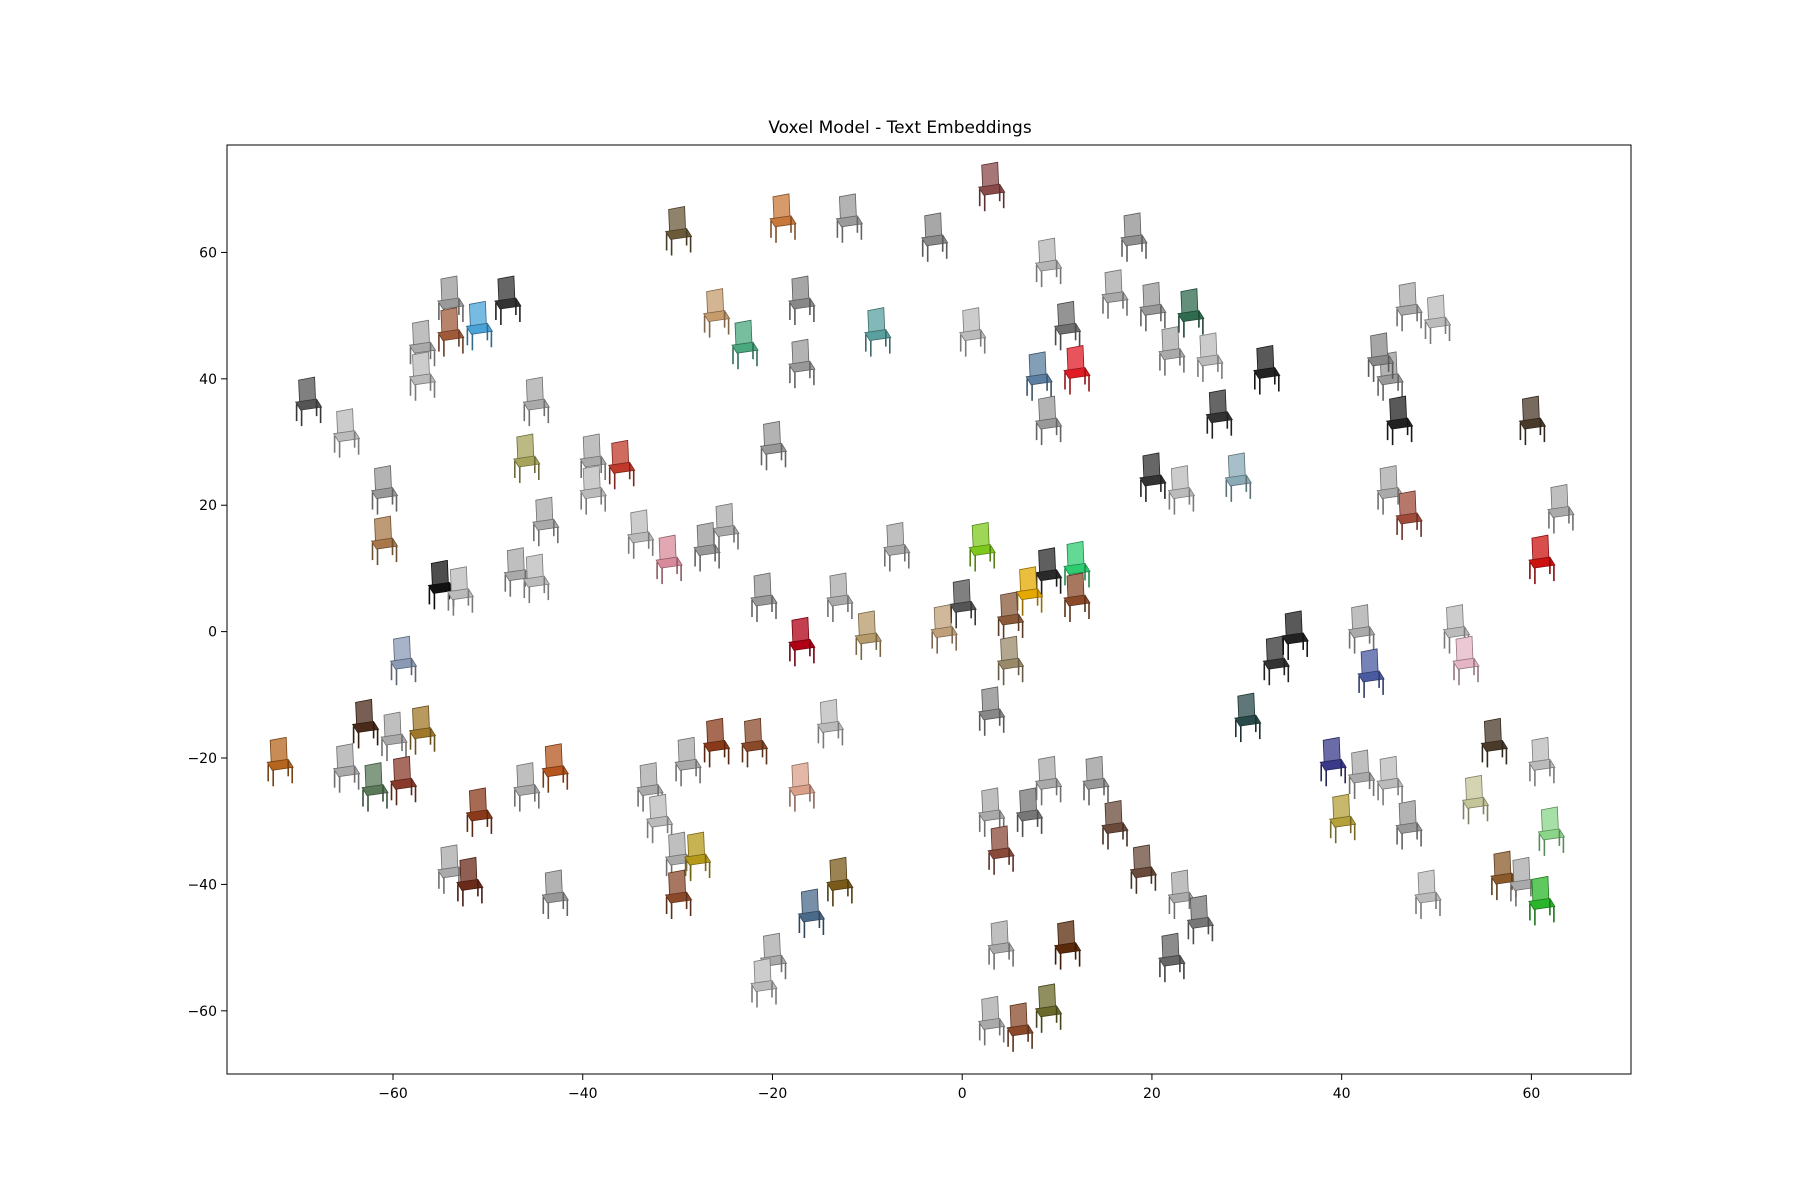 The width and height of the screenshot is (1800, 1204). Describe the element at coordinates (393, 1094) in the screenshot. I see `x-tick-label: −60` at that location.